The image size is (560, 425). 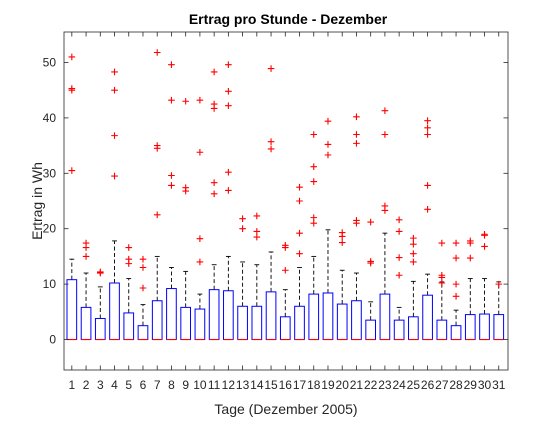 What do you see at coordinates (343, 385) in the screenshot?
I see `x-tick-label: 20` at bounding box center [343, 385].